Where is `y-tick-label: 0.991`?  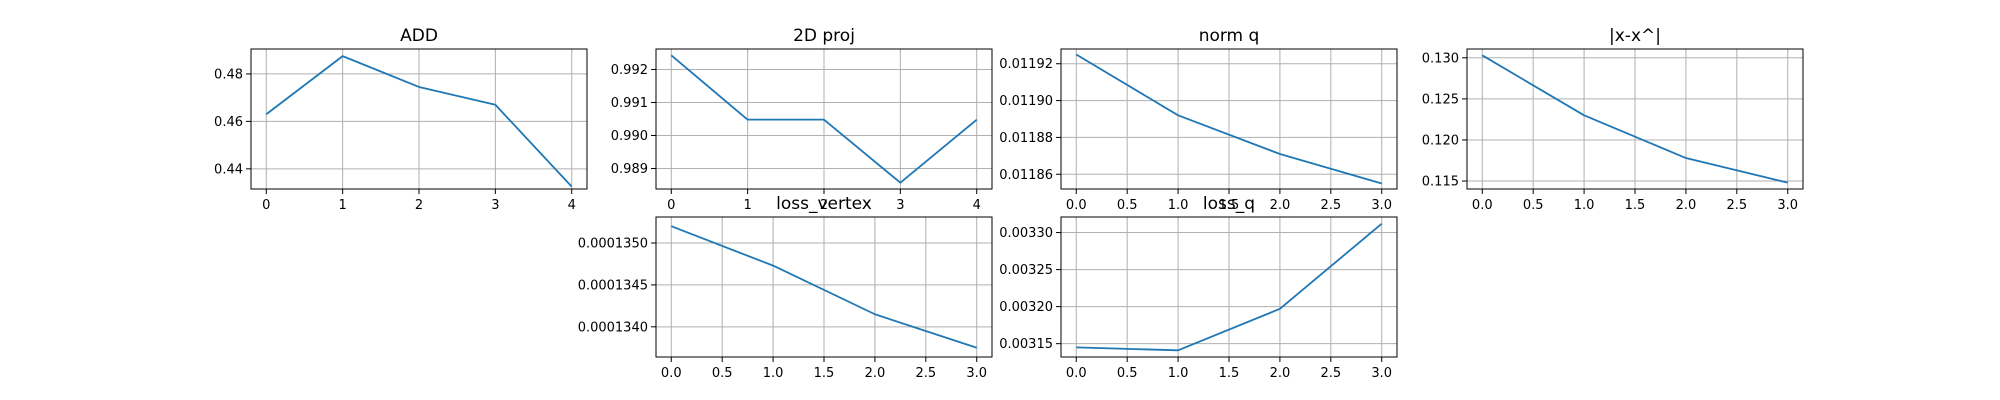 y-tick-label: 0.991 is located at coordinates (629, 103).